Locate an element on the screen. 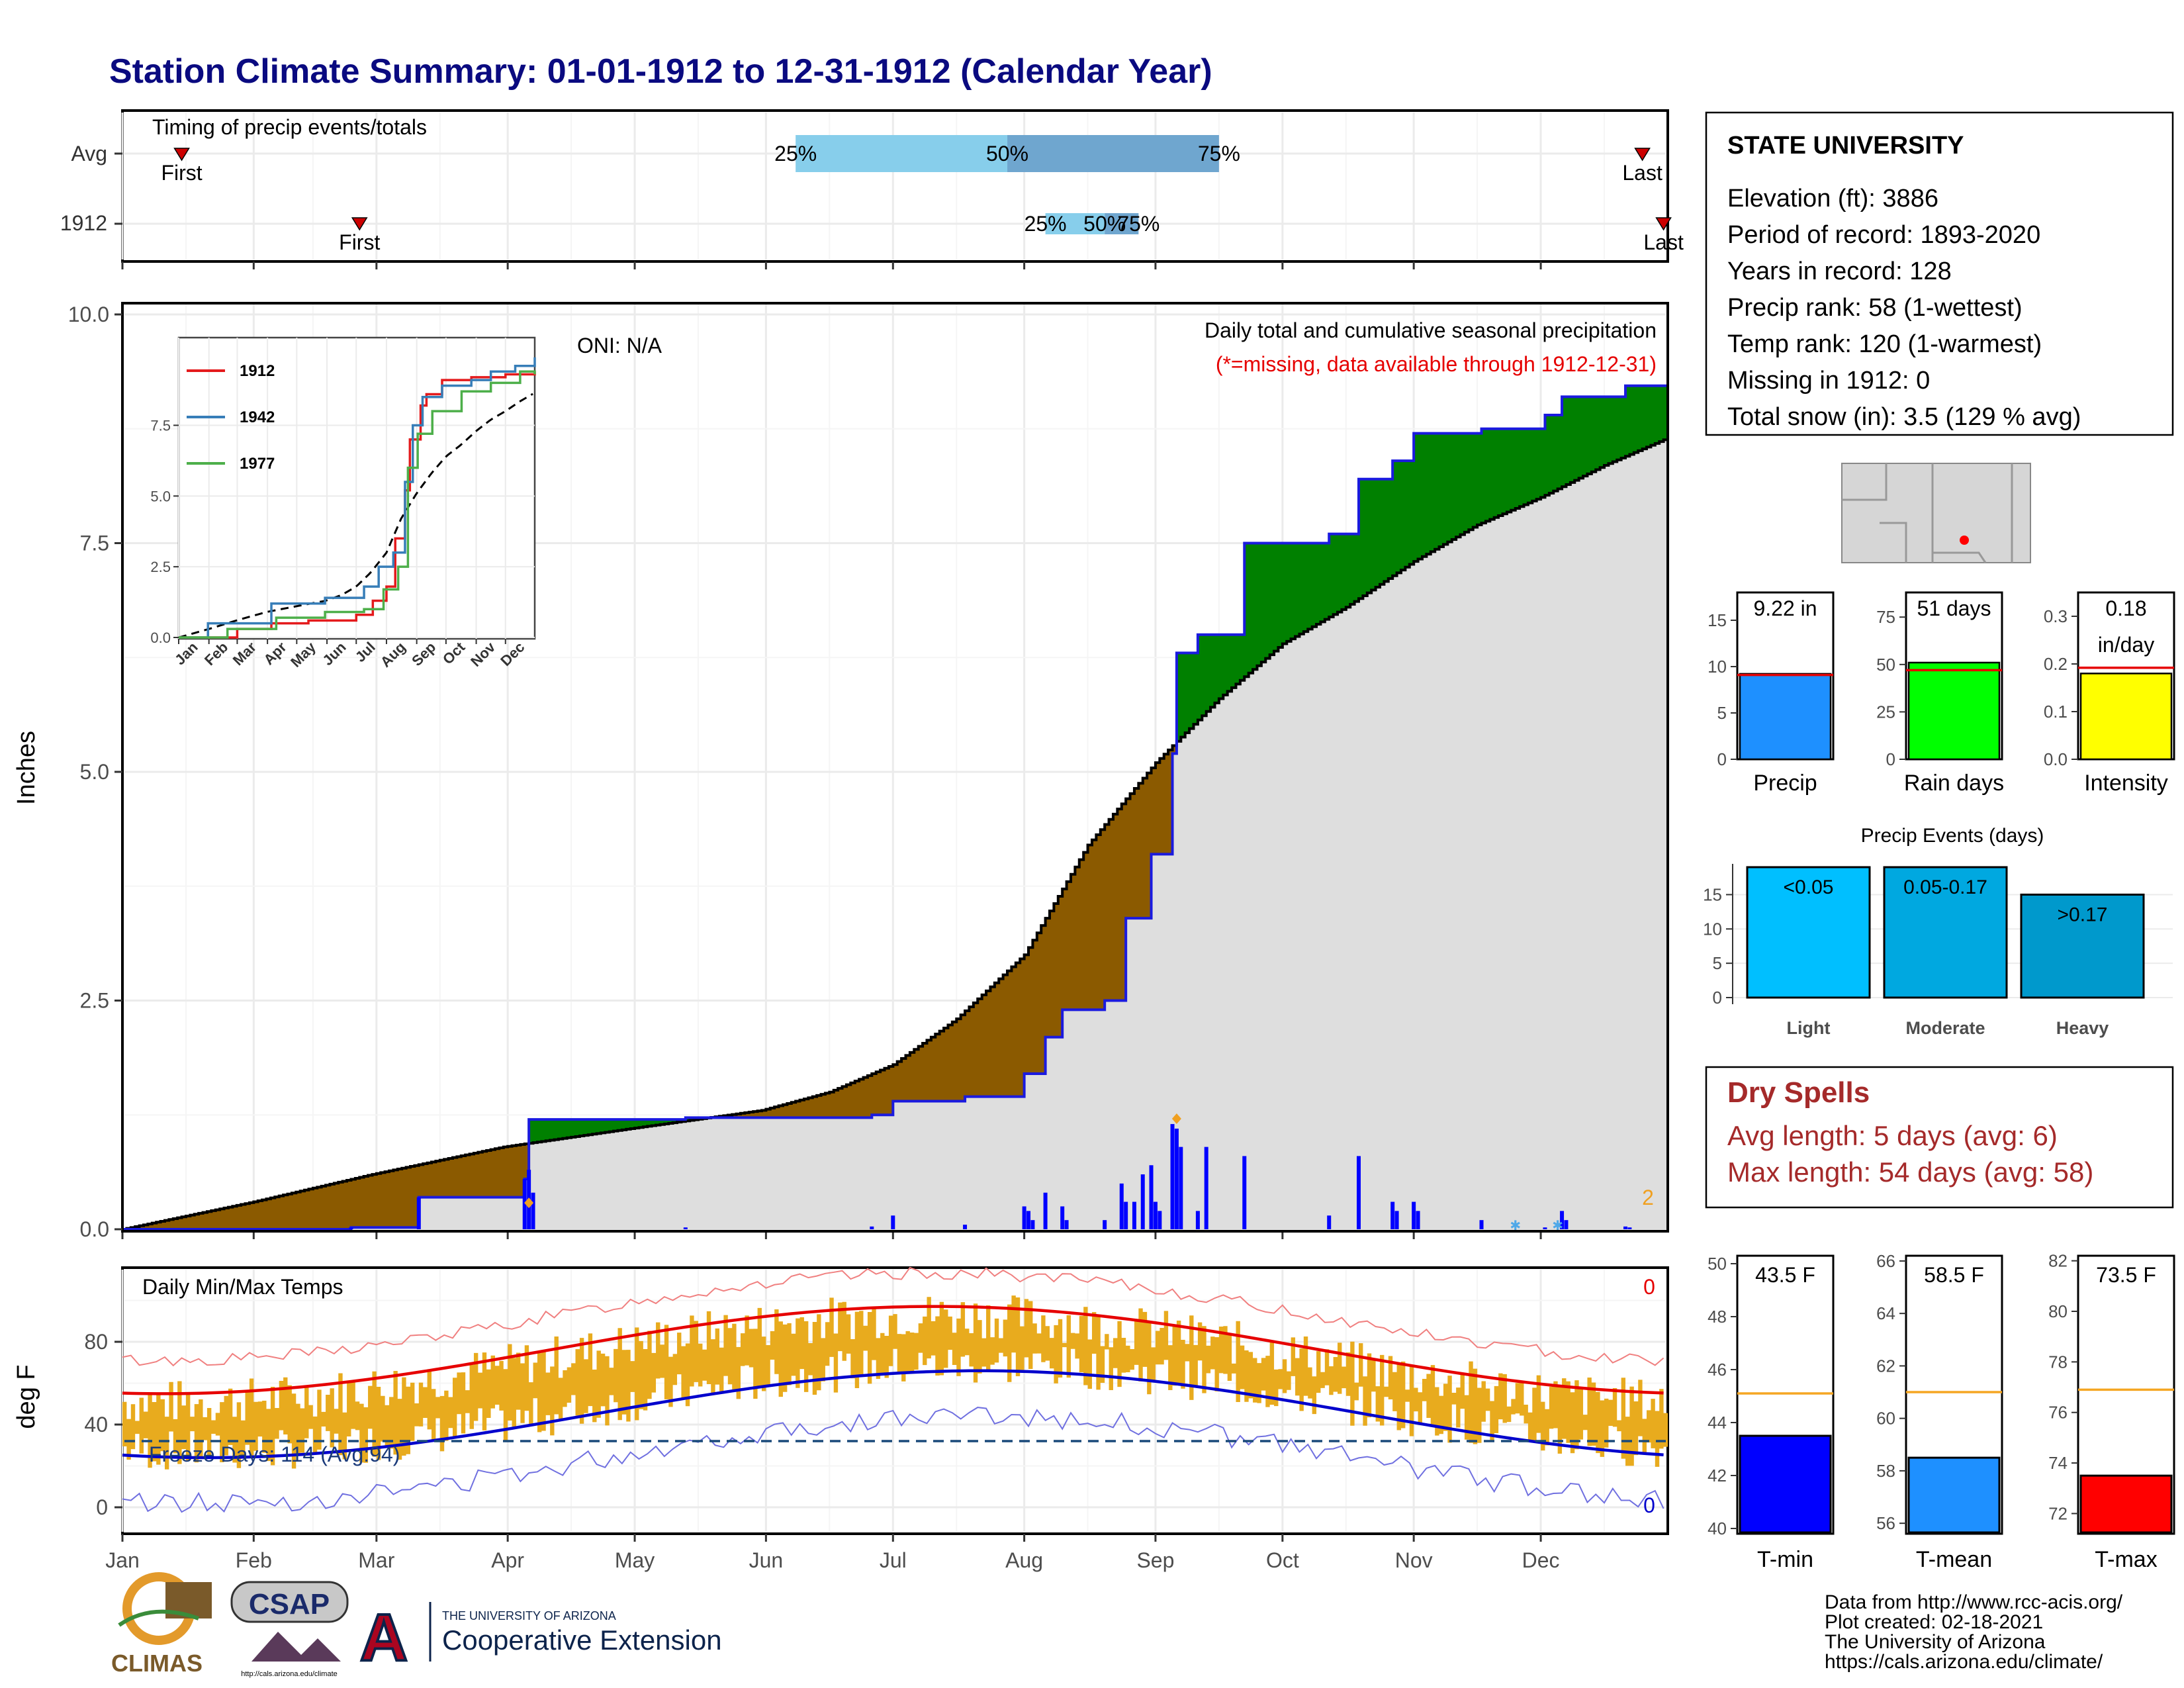 This screenshot has height=1688, width=2184. temp-bar-ytick: 78 is located at coordinates (2058, 1362).